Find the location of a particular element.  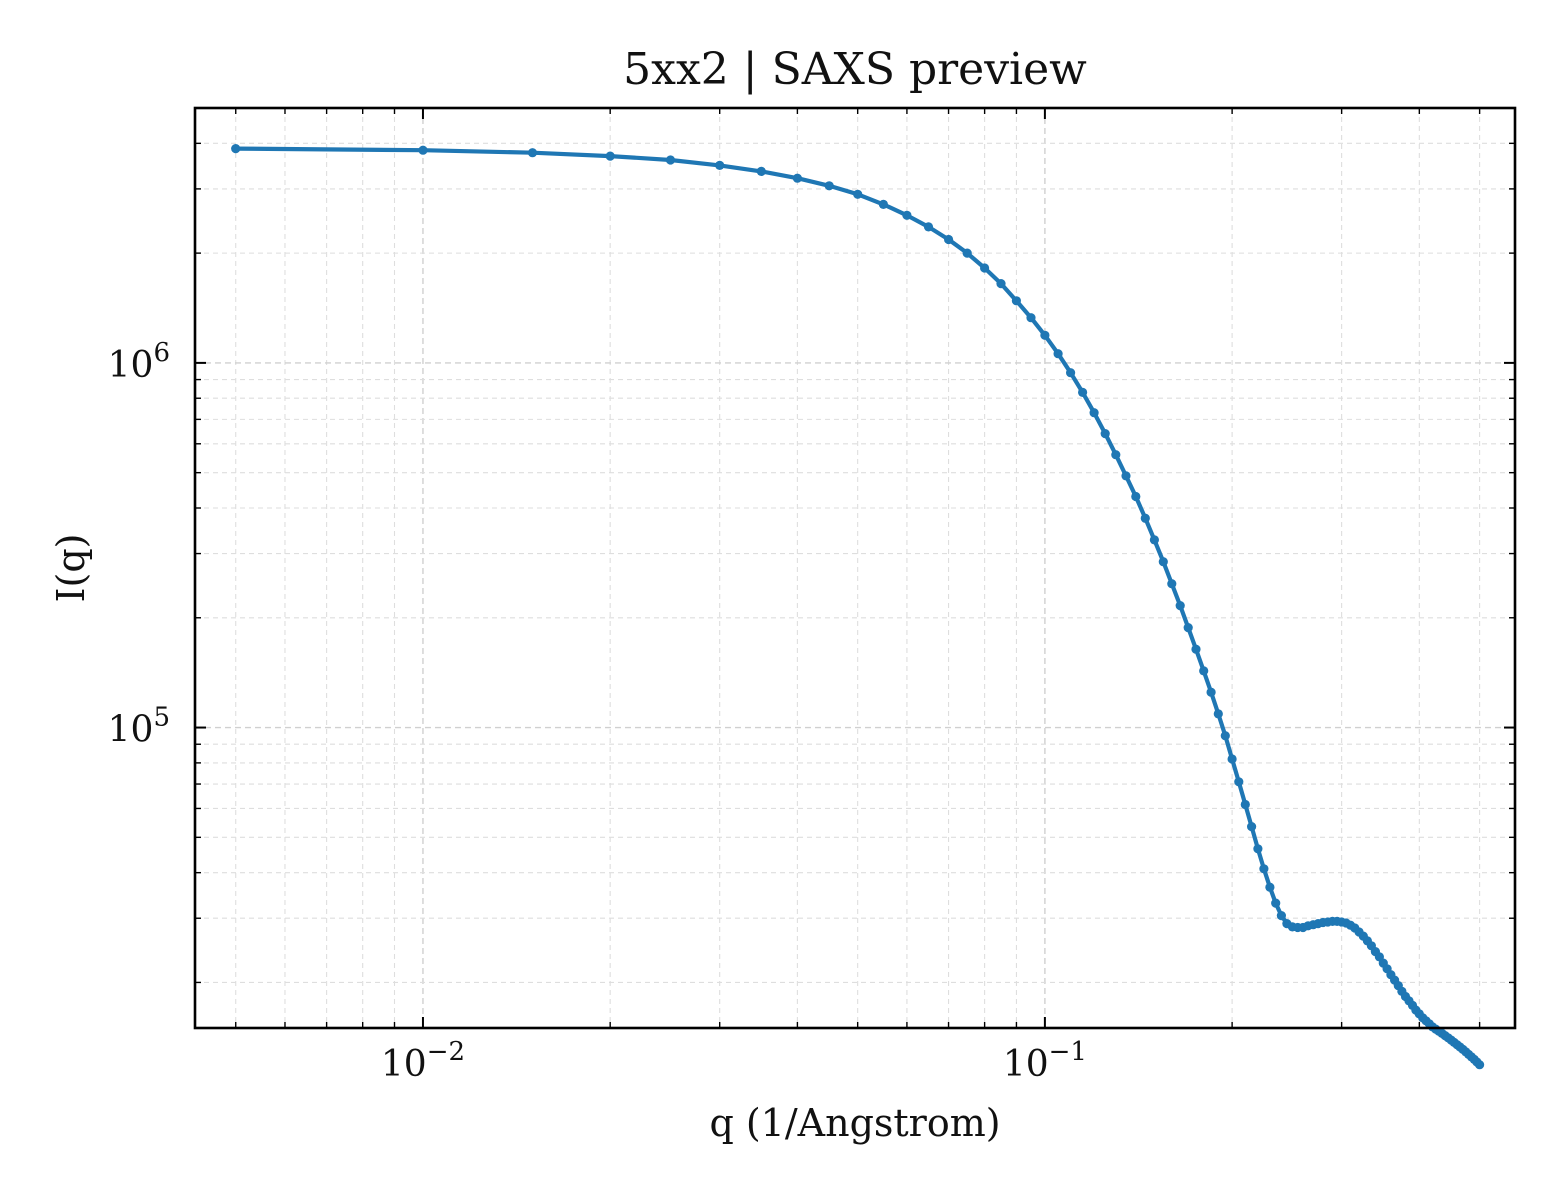

y-axis-label: I(q) is located at coordinates (71, 568).